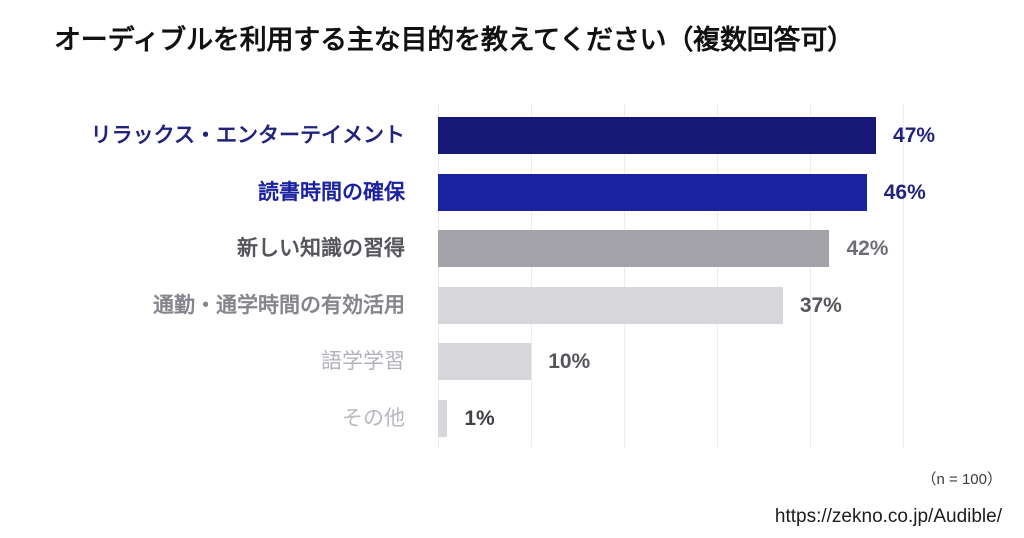 This screenshot has width=1024, height=538. I want to click on value-label: 42%, so click(867, 249).